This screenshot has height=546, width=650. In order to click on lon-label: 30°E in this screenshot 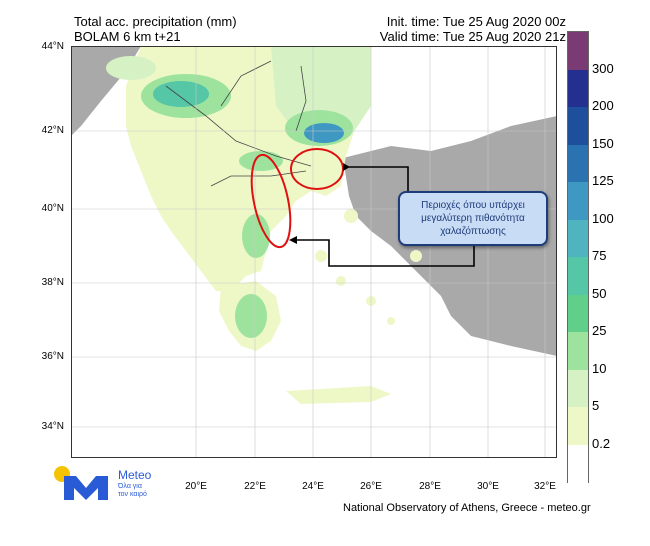, I will do `click(488, 486)`.